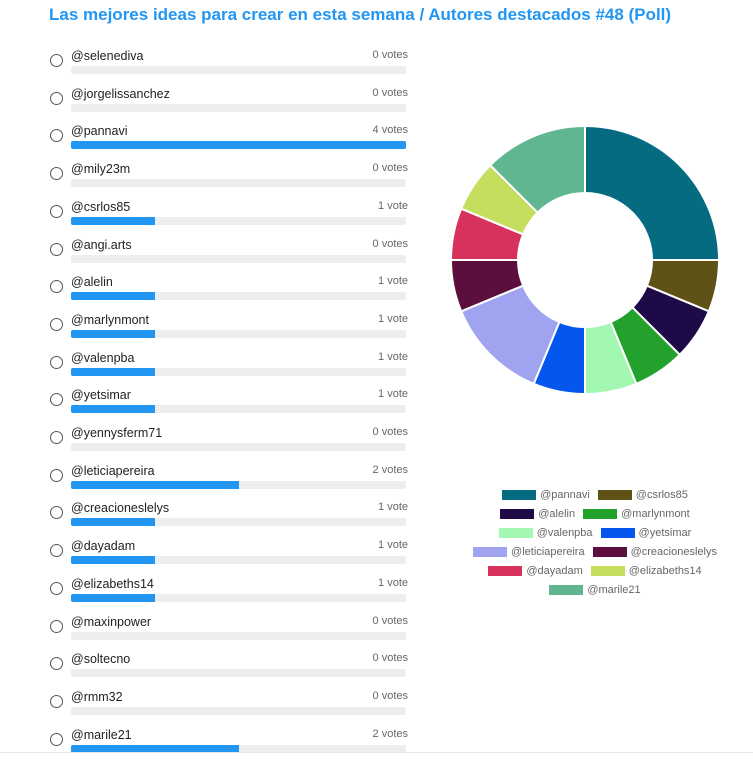 The width and height of the screenshot is (753, 761). Describe the element at coordinates (101, 244) in the screenshot. I see `option-label: @angi.arts` at that location.